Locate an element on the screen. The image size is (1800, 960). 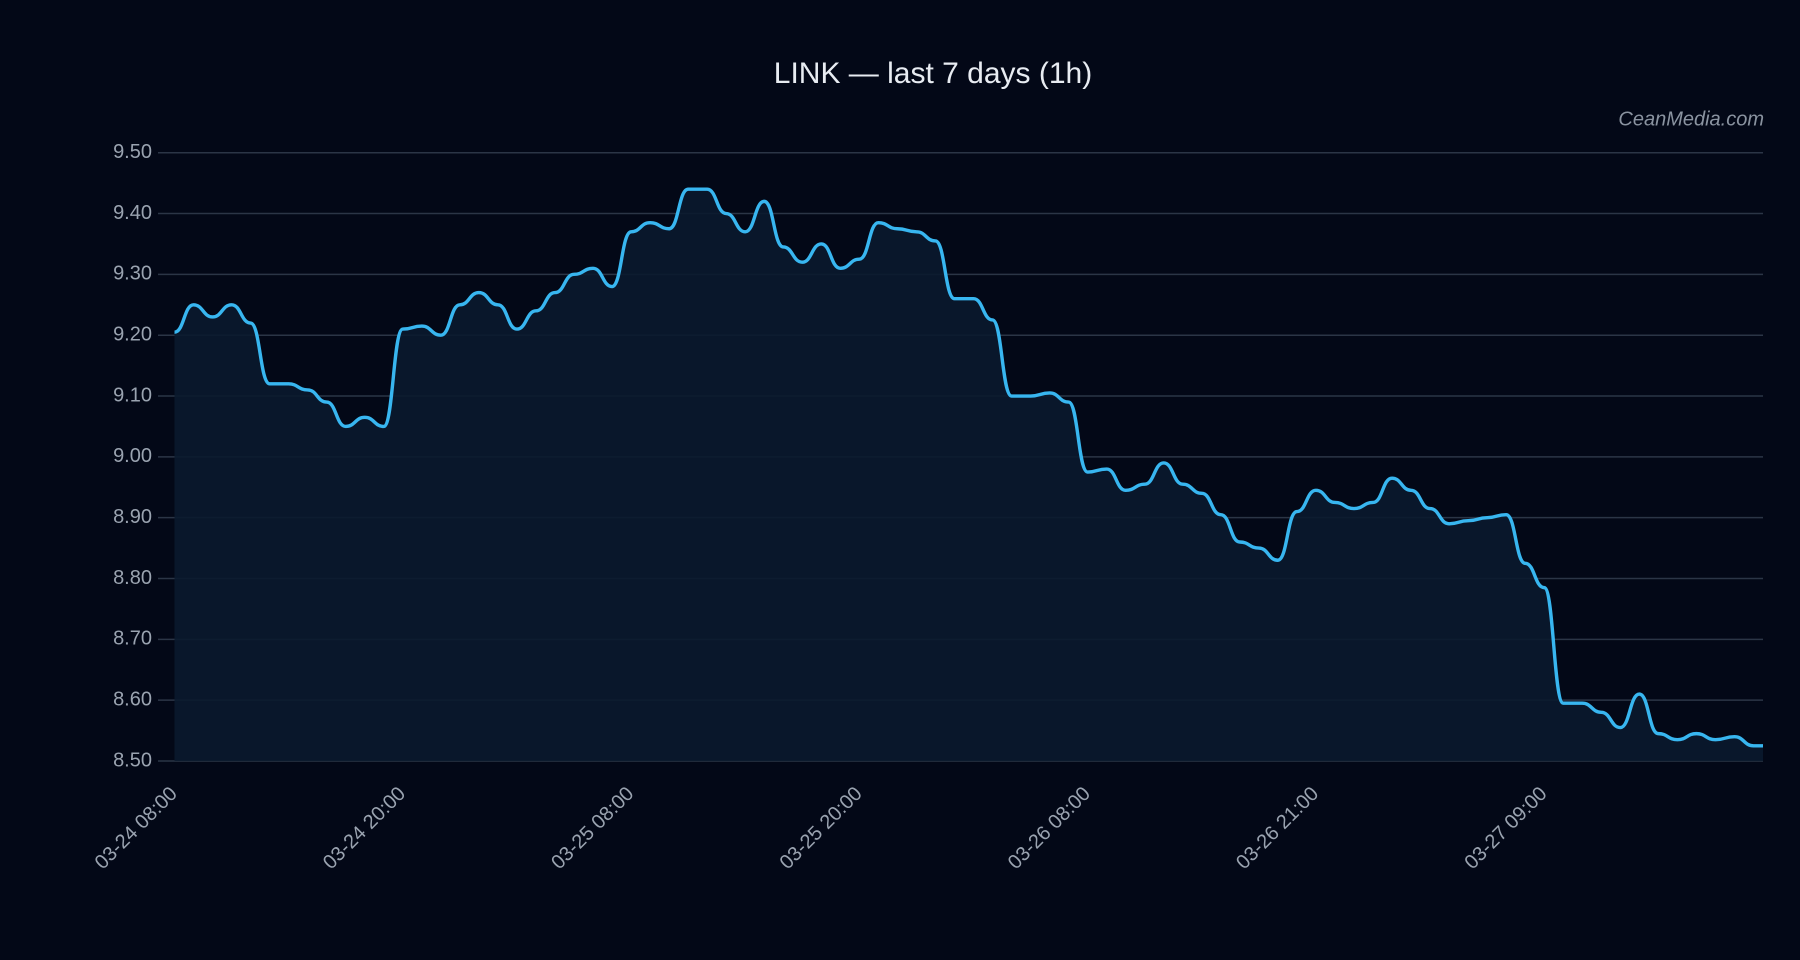
y-tick-label: 8.60 is located at coordinates (132, 699).